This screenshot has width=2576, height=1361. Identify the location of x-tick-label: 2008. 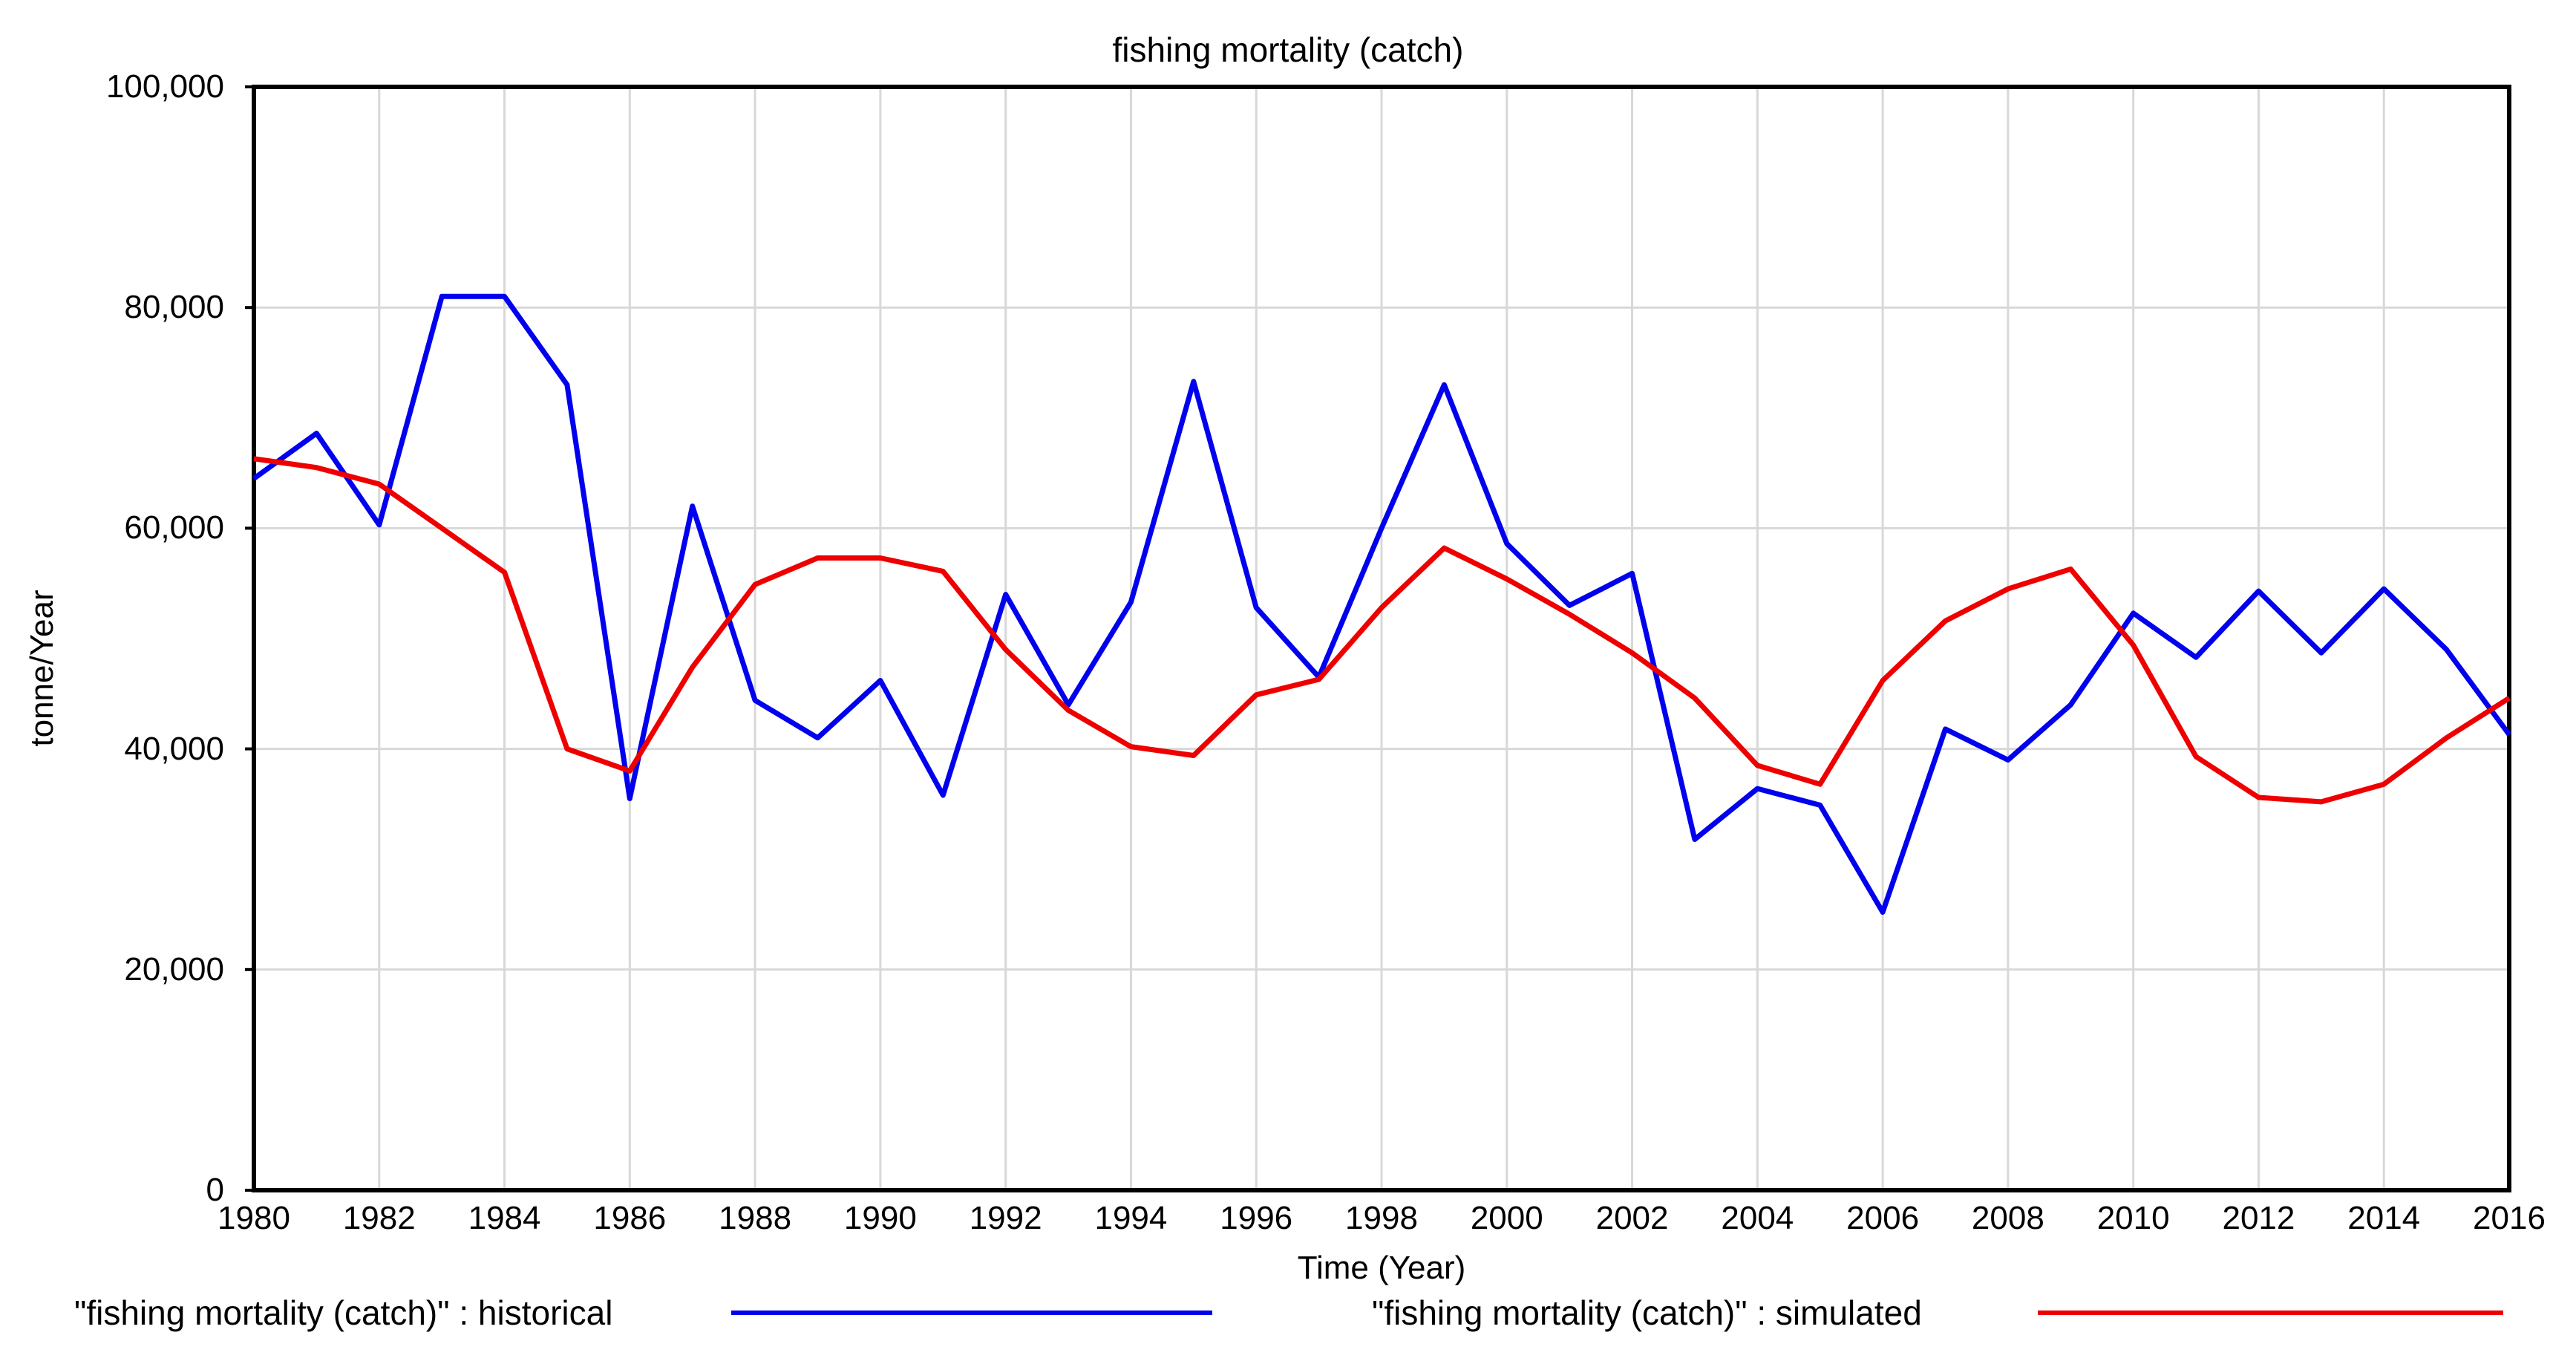
(2008, 1218).